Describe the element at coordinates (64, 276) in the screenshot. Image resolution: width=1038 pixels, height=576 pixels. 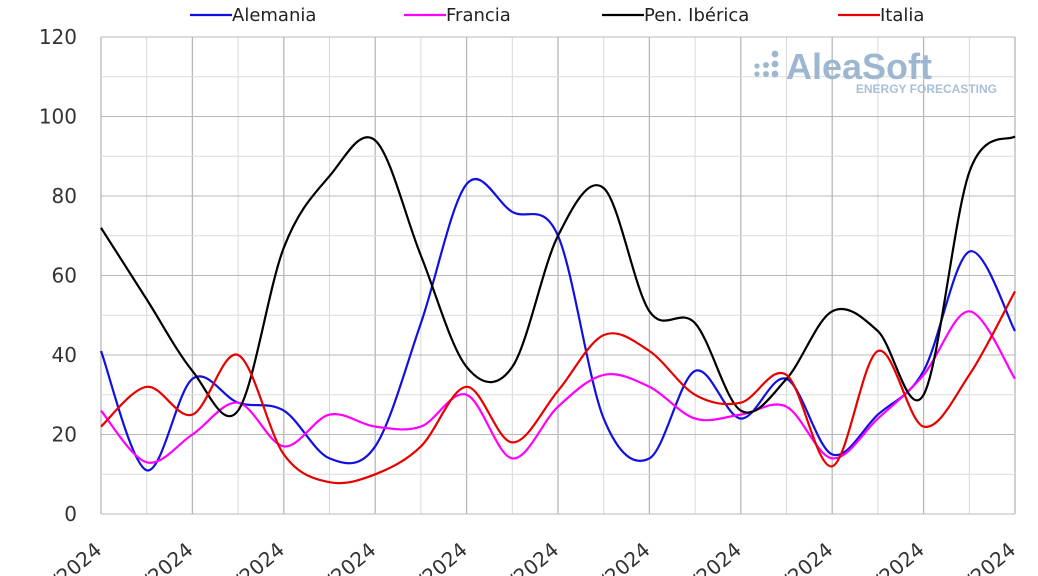
I see `y-tick-label: 60` at that location.